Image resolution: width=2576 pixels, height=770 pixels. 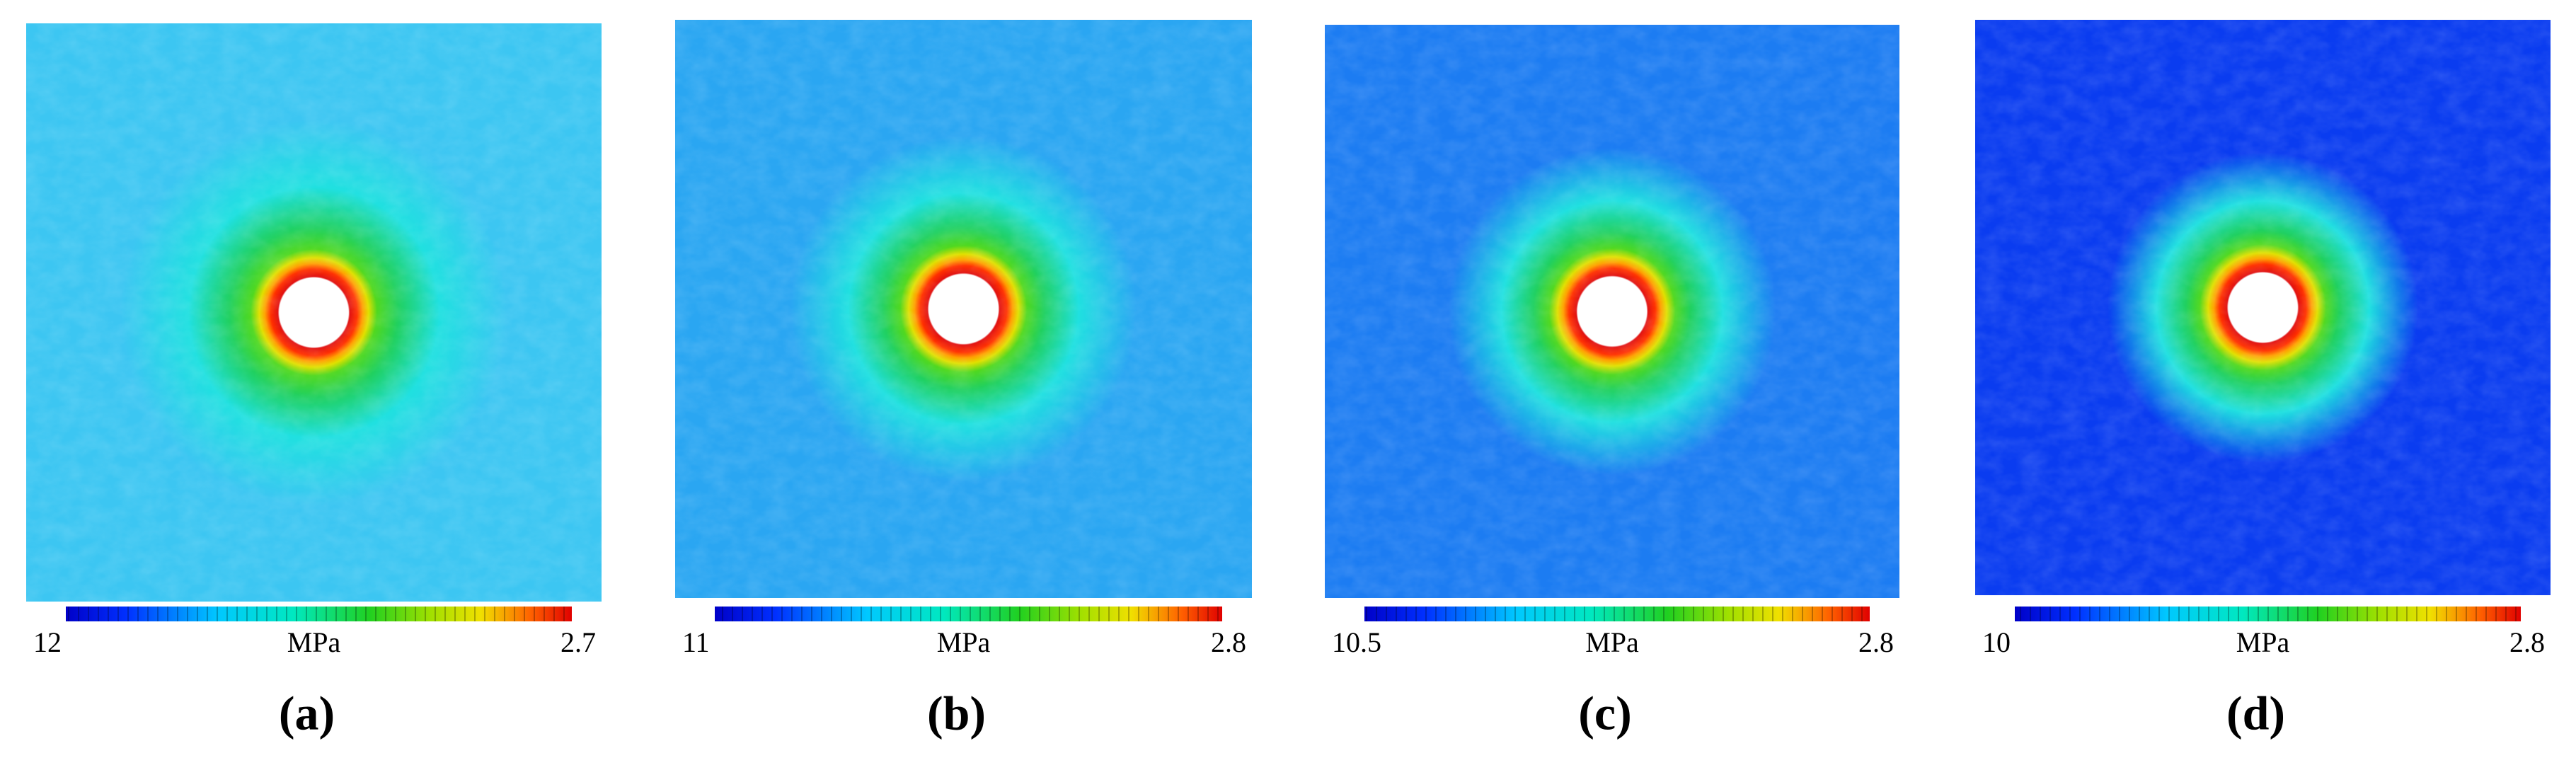 I want to click on colorbar-min: 12, so click(x=48, y=642).